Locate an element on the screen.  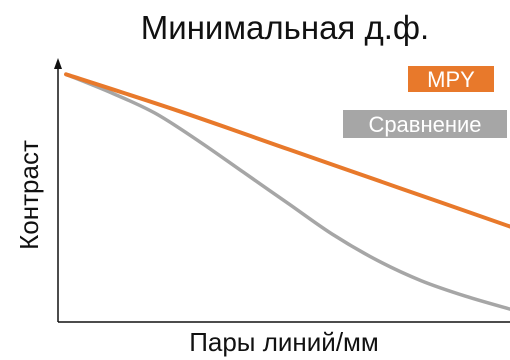
legend-item-mpy: MPY is located at coordinates (451, 79).